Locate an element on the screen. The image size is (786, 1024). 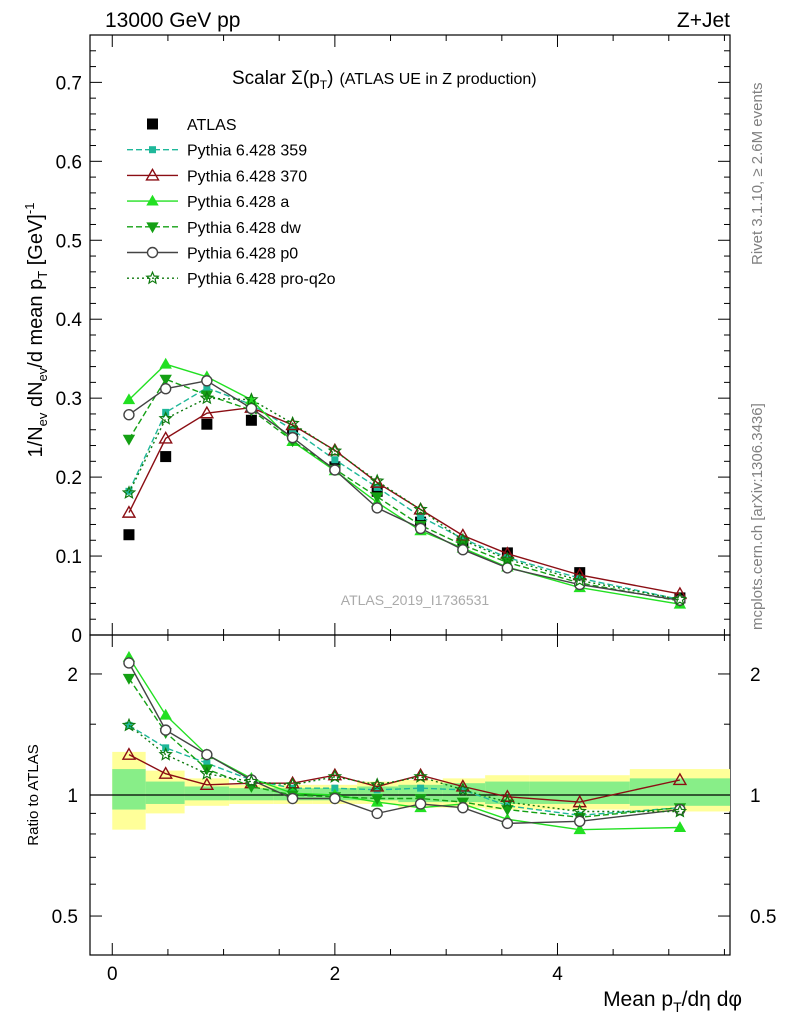
main-y-tick-label: 0.1 is located at coordinates (69, 557).